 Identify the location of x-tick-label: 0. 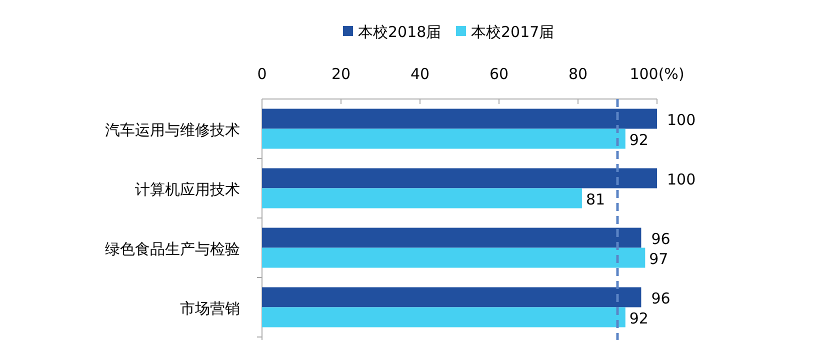
(262, 74).